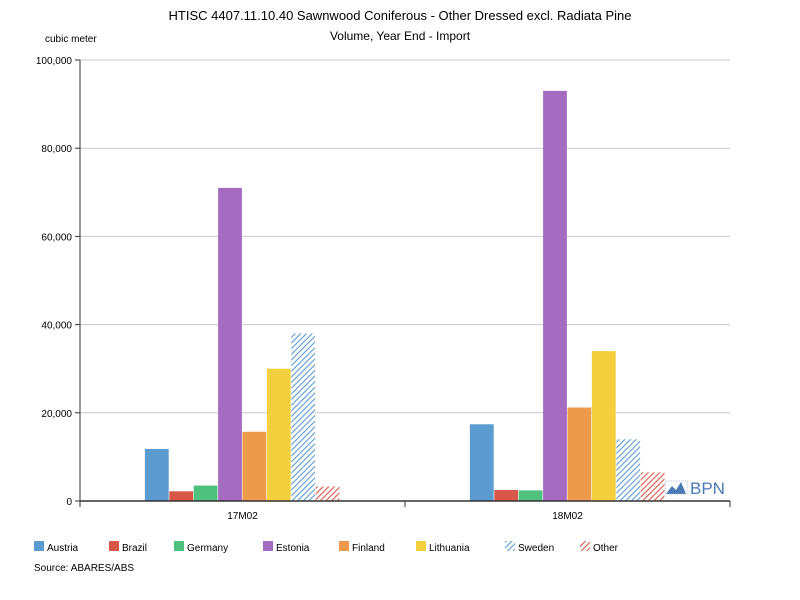 The image size is (800, 600). Describe the element at coordinates (603, 426) in the screenshot. I see `bar-lithuania-18m02` at that location.